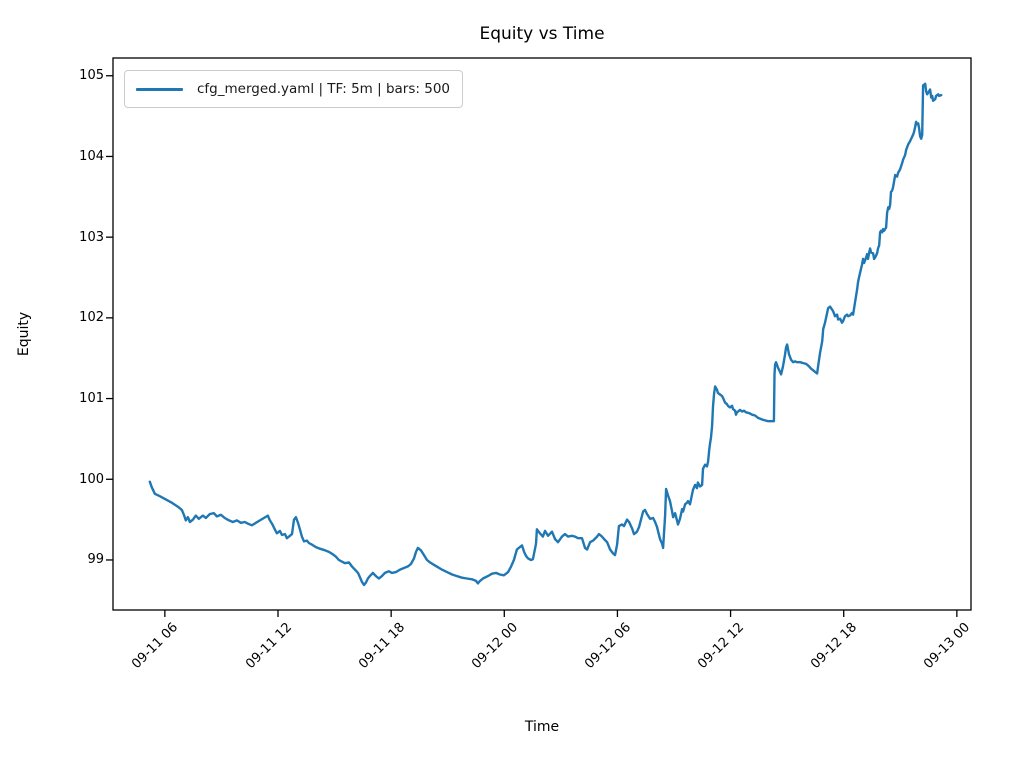 Image resolution: width=1024 pixels, height=768 pixels. I want to click on y-tick-label: 100, so click(91, 479).